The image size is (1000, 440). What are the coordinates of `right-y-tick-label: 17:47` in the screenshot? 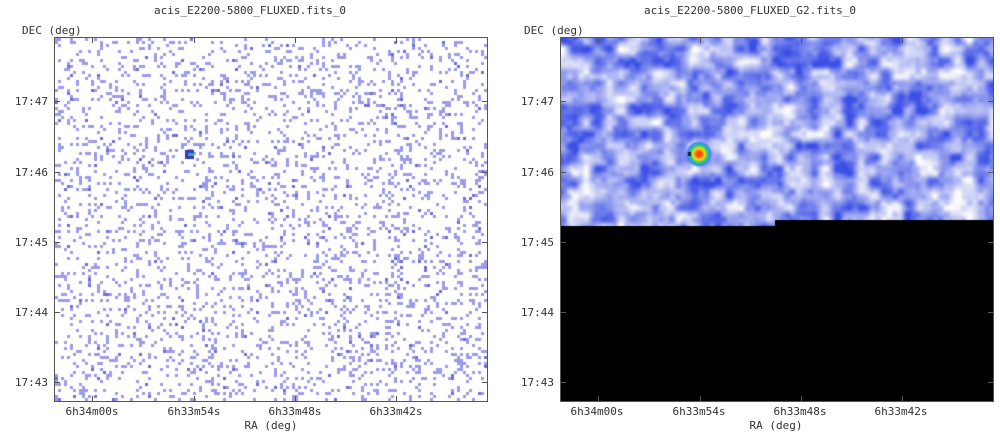 It's located at (537, 101).